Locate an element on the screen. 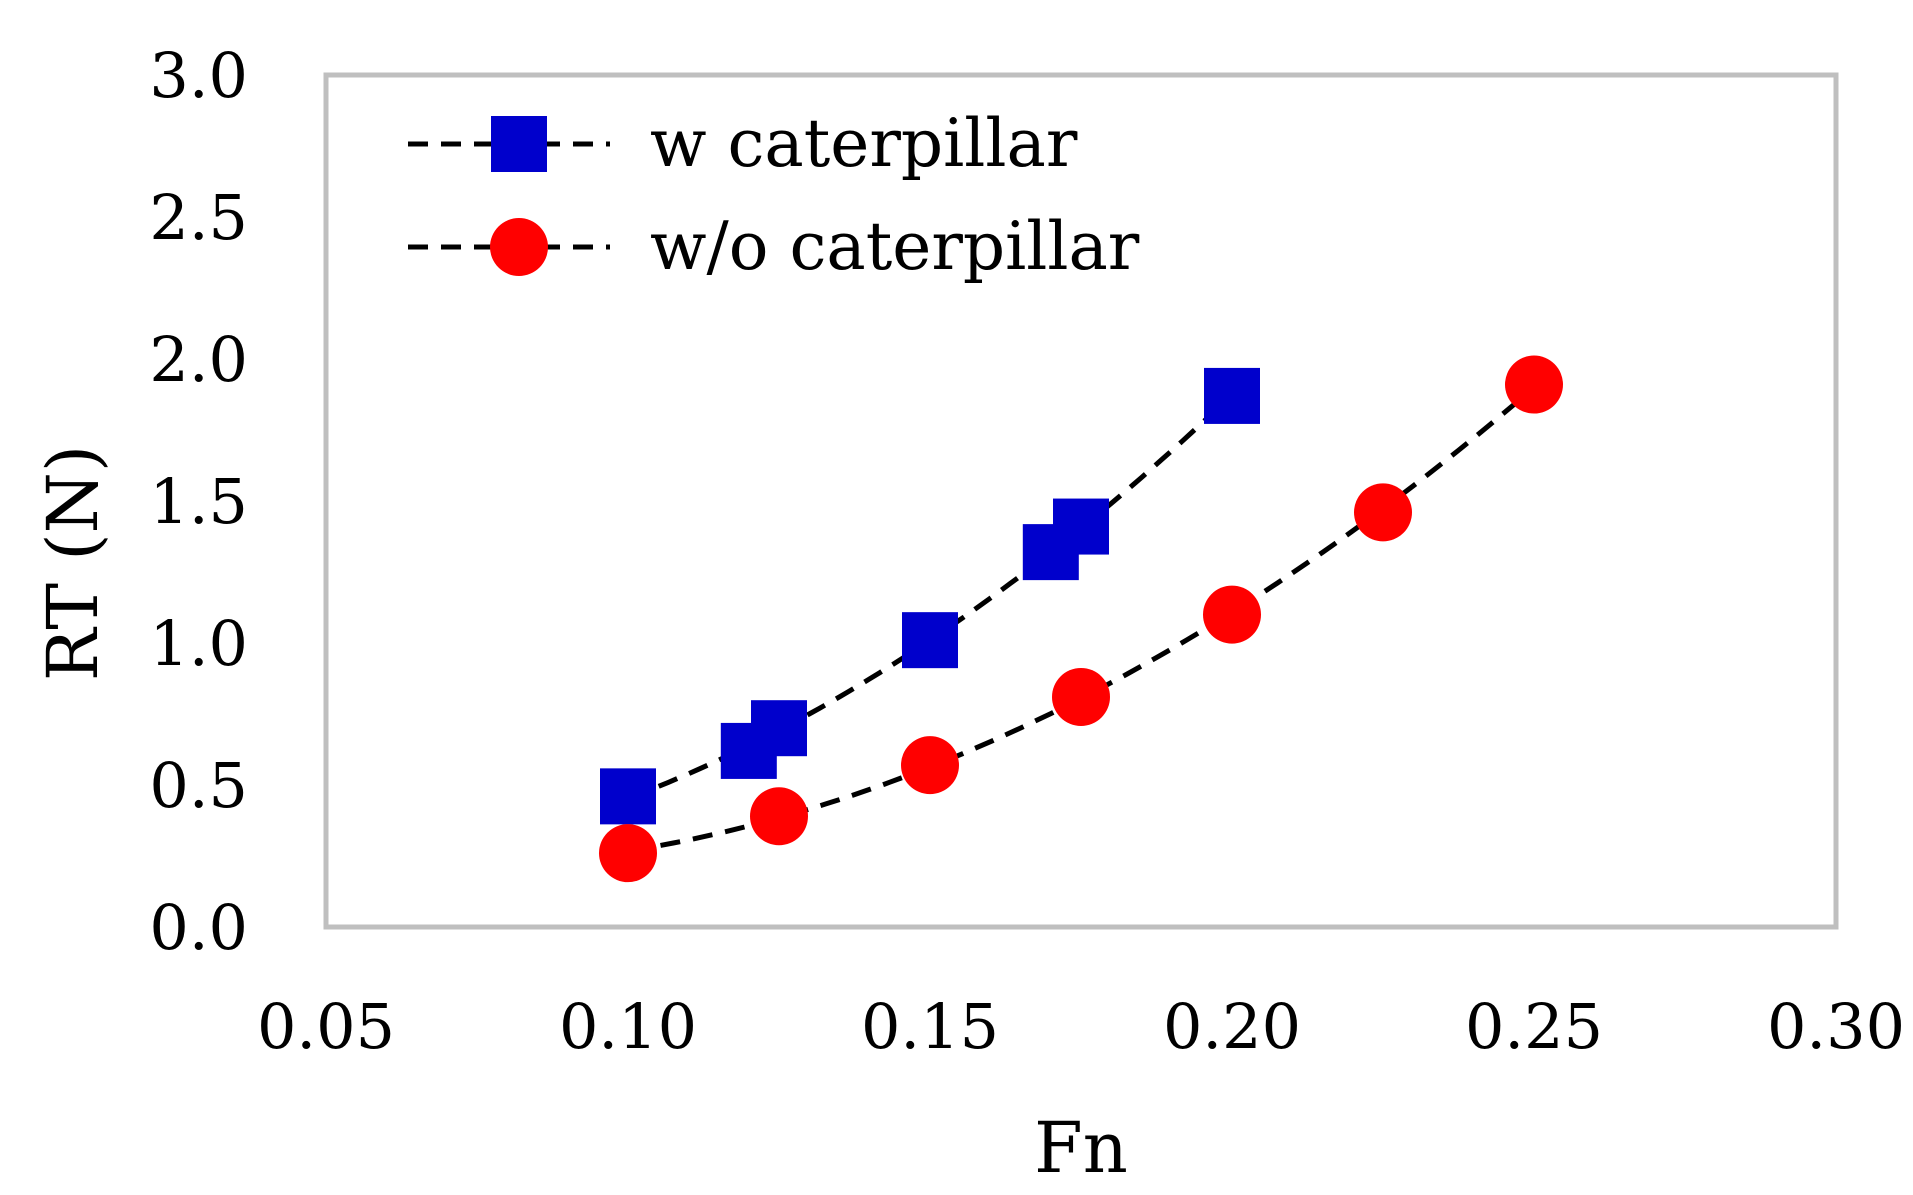  x-tick-label: 0.05 is located at coordinates (326, 1026).